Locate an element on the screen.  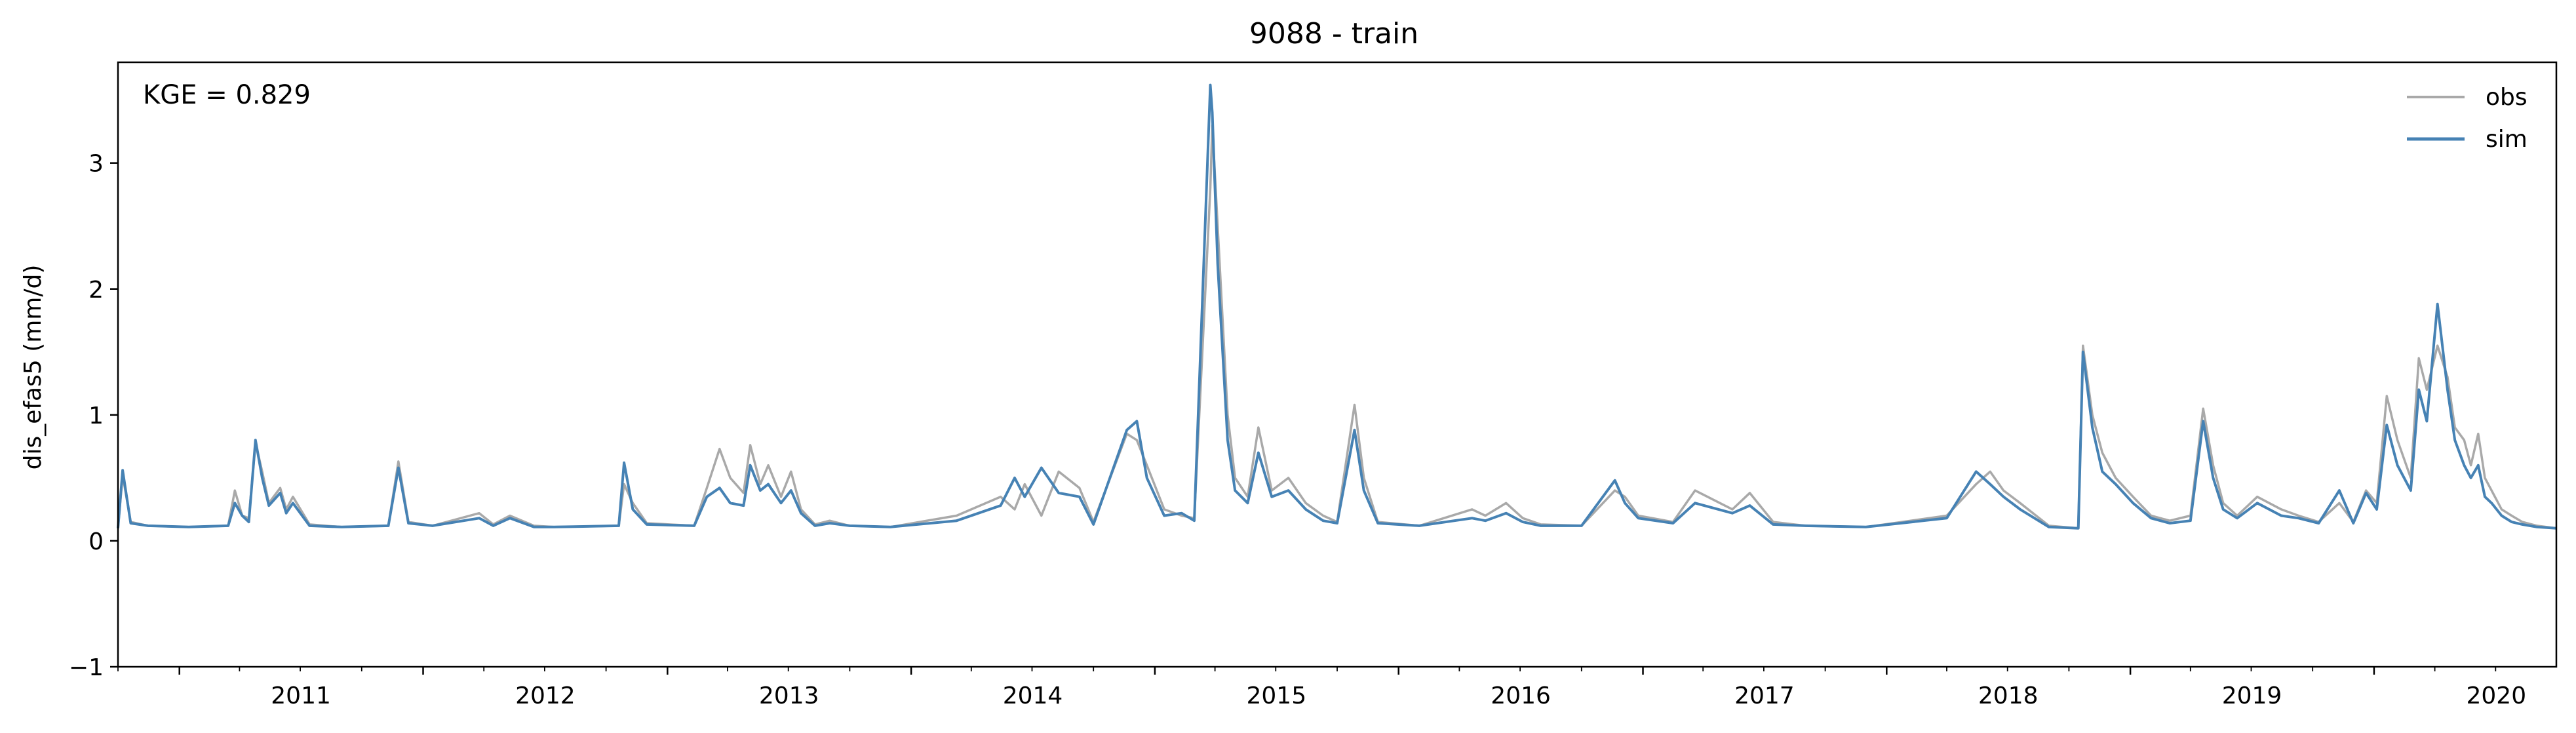
y-tick-label: 1 is located at coordinates (96, 416).